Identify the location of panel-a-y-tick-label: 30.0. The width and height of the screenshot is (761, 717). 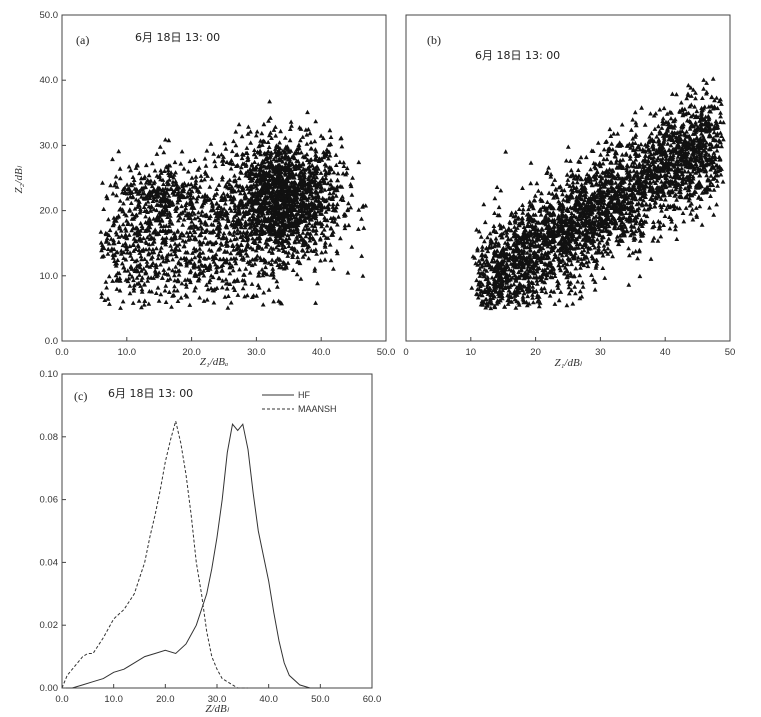
(49, 145).